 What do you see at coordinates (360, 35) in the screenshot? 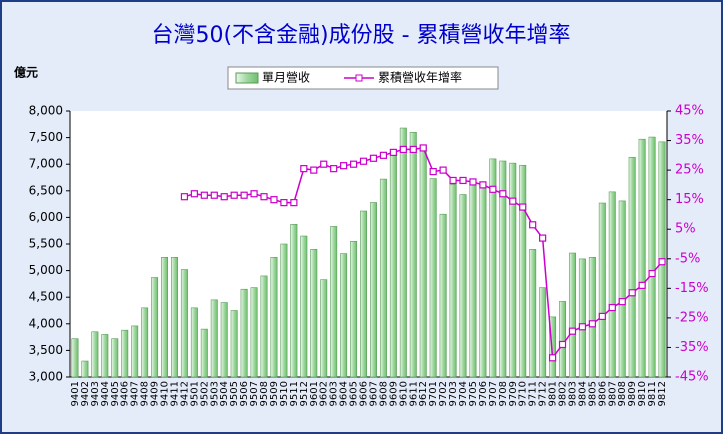
I see `chart-title: 台灣50(不含金融)成份股 - 累積營收年增率` at bounding box center [360, 35].